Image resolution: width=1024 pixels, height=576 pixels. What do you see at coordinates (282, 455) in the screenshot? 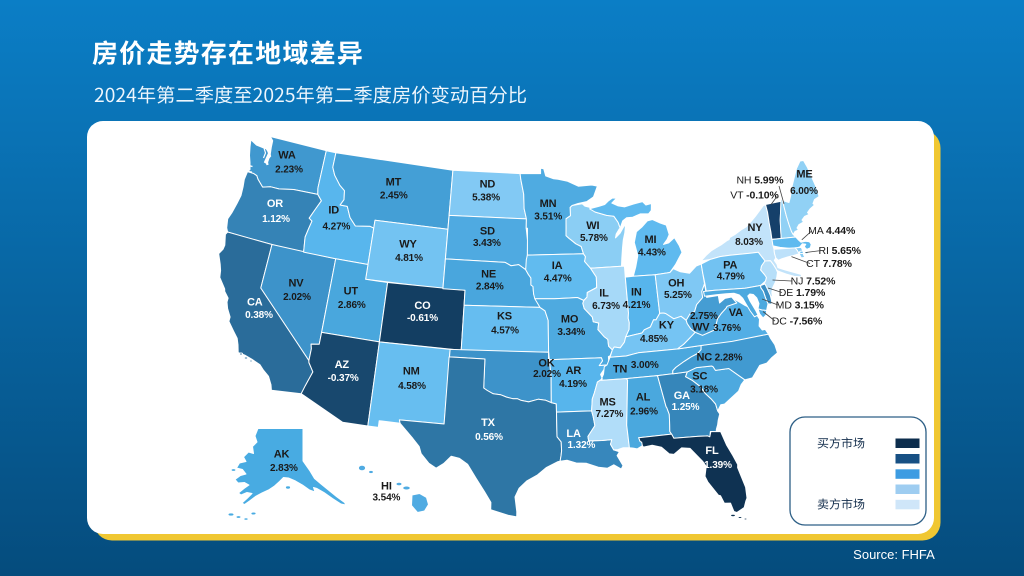
I see `svg-text: AK` at bounding box center [282, 455].